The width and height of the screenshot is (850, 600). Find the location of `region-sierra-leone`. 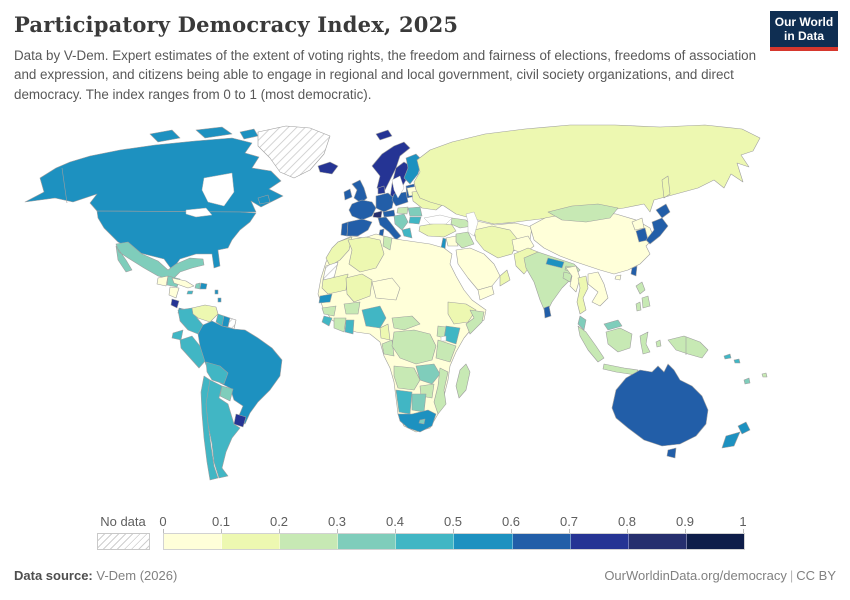

region-sierra-leone is located at coordinates (327, 321).